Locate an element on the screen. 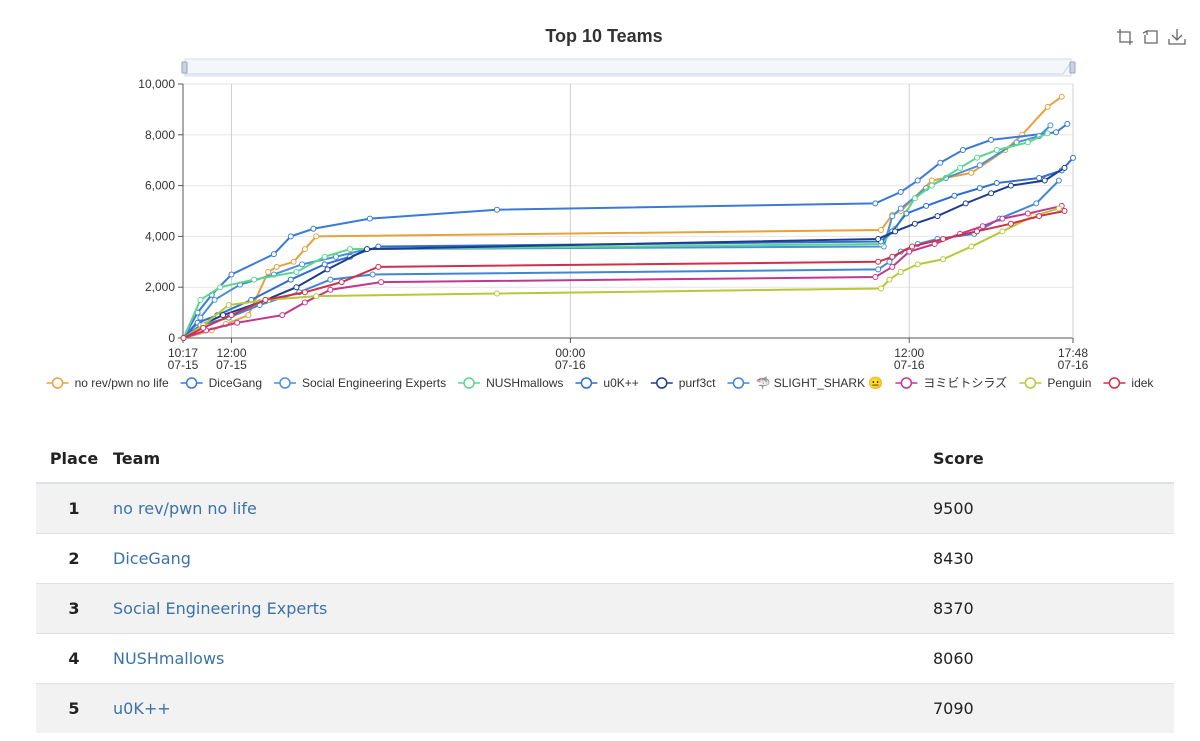 Image resolution: width=1200 pixels, height=741 pixels. place-cell: 1 is located at coordinates (74, 508).